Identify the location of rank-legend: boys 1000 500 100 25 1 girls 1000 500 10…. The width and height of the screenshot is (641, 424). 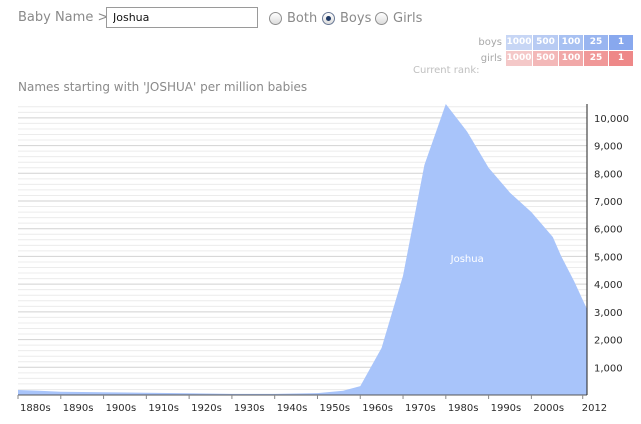
(553, 50).